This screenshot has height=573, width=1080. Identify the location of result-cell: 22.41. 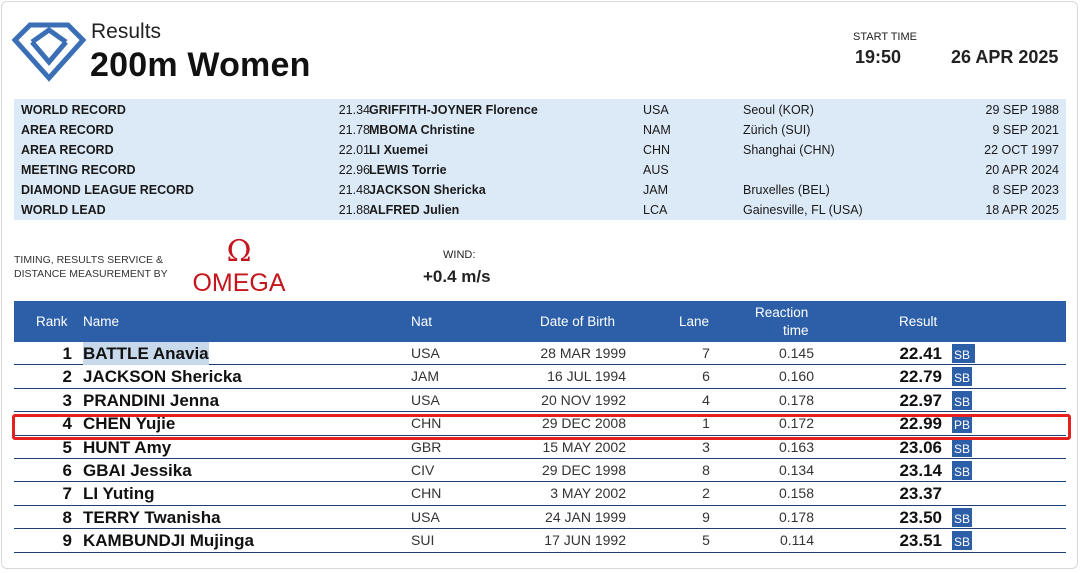
(920, 353).